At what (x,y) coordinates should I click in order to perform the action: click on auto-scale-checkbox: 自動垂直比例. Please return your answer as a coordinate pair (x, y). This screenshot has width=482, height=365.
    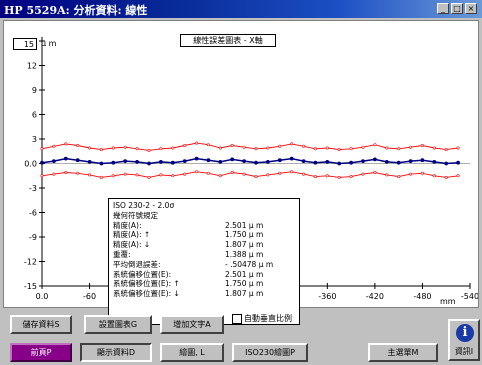
    Looking at the image, I should click on (262, 318).